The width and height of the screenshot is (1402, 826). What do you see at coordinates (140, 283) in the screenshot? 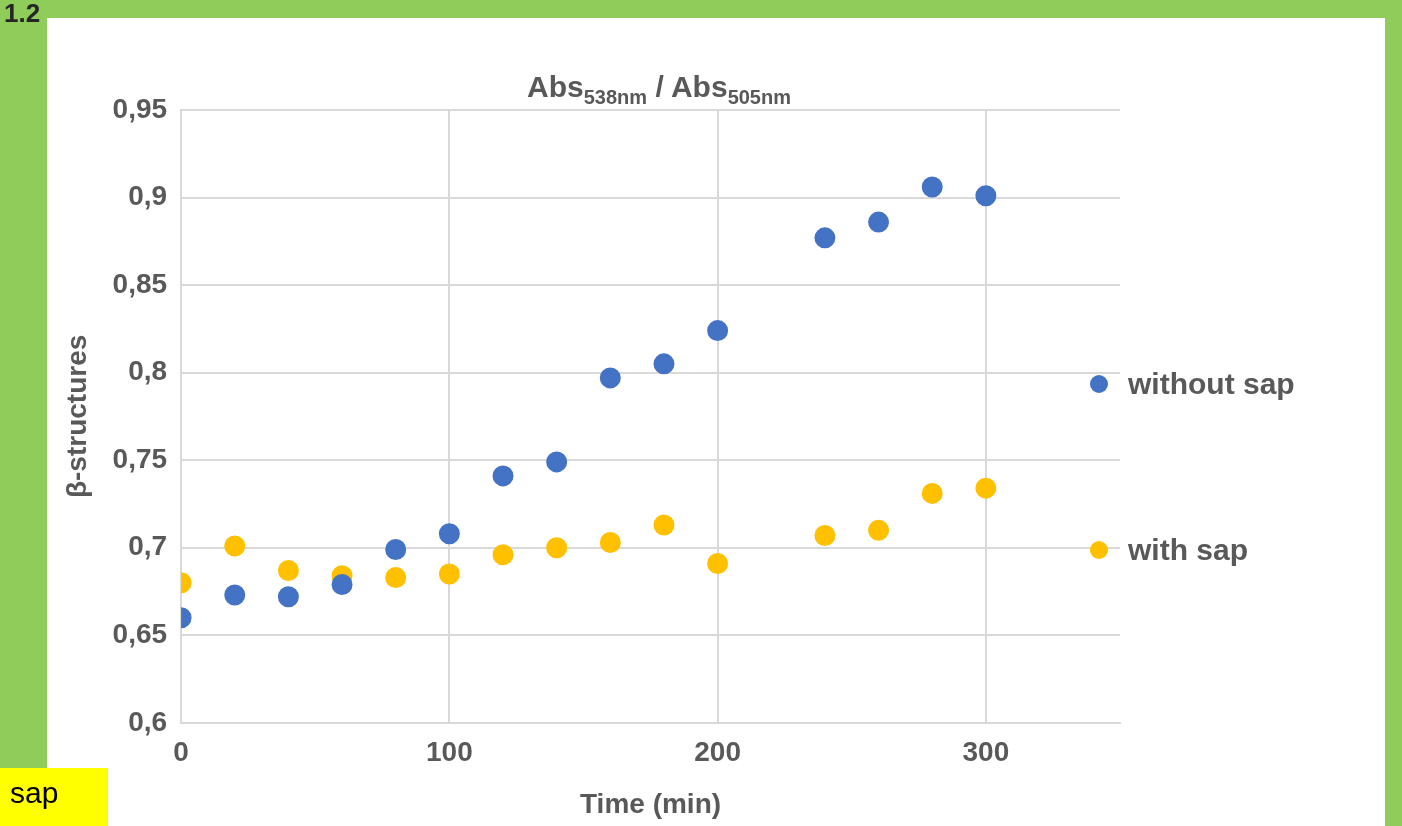
I see `y-tick-label: 0,85` at bounding box center [140, 283].